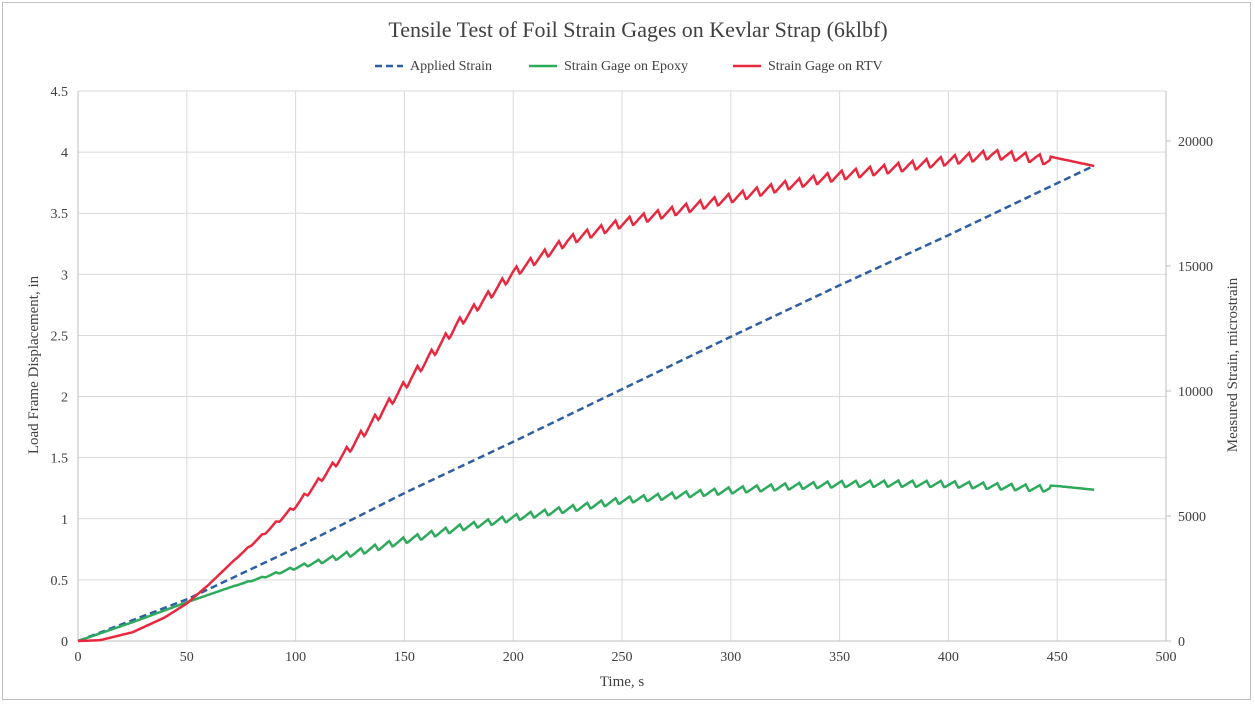 The image size is (1255, 704). Describe the element at coordinates (60, 459) in the screenshot. I see `y-left-tick-label: 1.5` at that location.